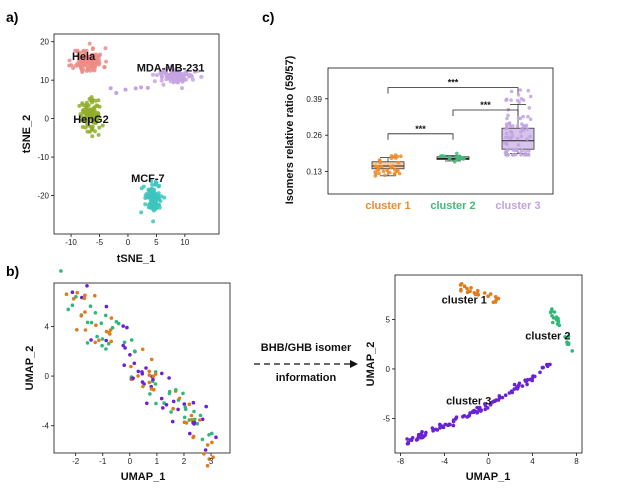  I want to click on umap-raw-y-tick-label: 4, so click(47, 326).